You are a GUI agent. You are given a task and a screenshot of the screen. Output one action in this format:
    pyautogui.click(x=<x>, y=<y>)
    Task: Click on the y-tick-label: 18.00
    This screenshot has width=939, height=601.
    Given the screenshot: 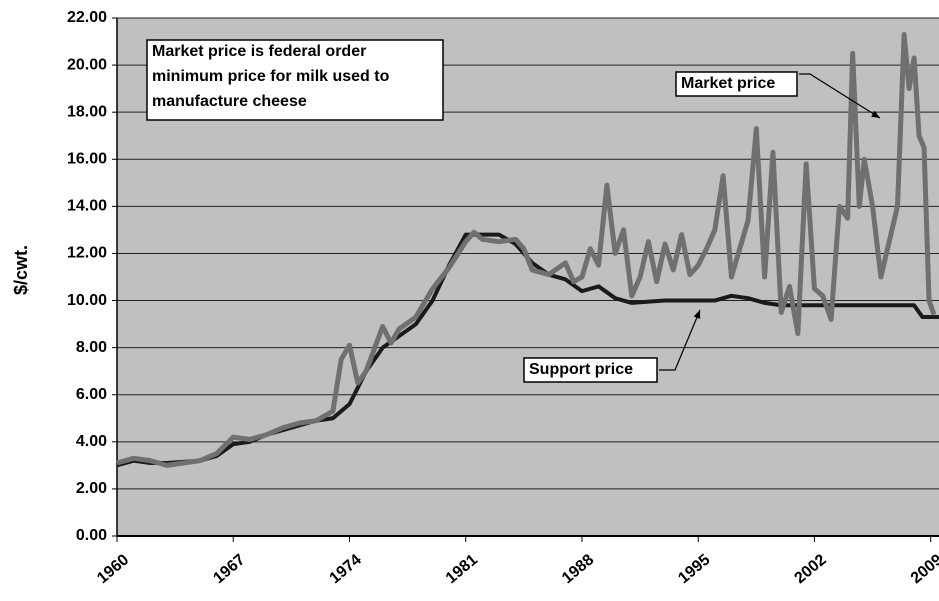 What is the action you would take?
    pyautogui.click(x=87, y=111)
    